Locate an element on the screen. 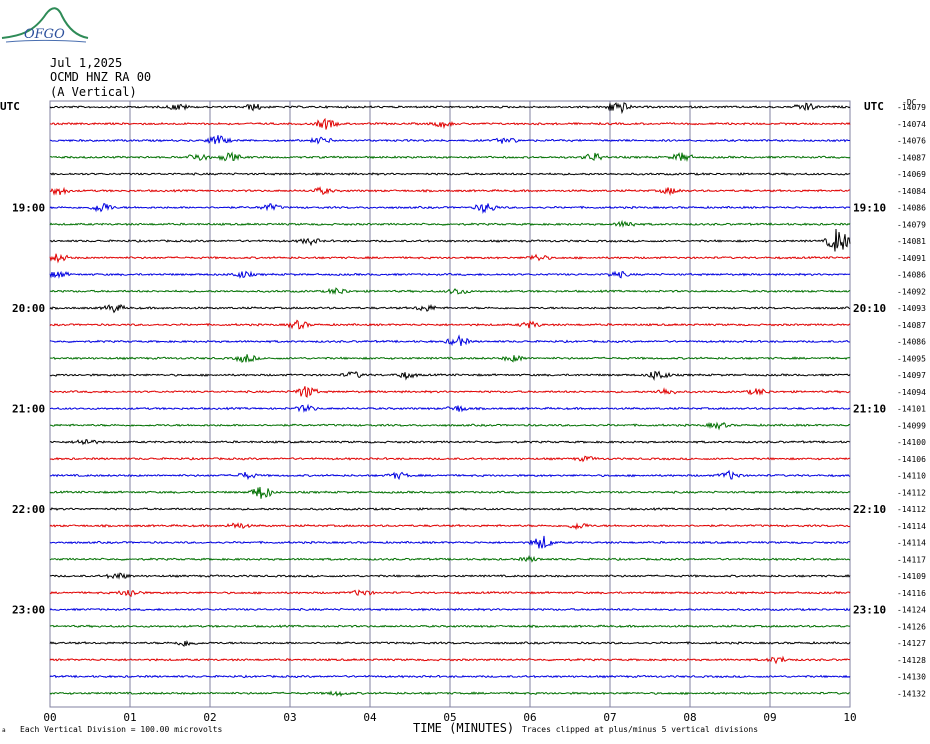 Image resolution: width=930 pixels, height=744 pixels. dc-offset-label: -14128 is located at coordinates (911, 660).